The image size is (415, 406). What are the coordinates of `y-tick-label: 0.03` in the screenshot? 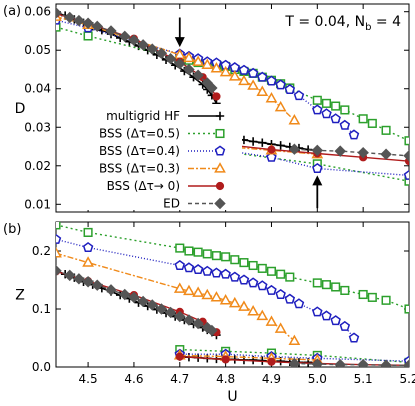 It's located at (37, 127).